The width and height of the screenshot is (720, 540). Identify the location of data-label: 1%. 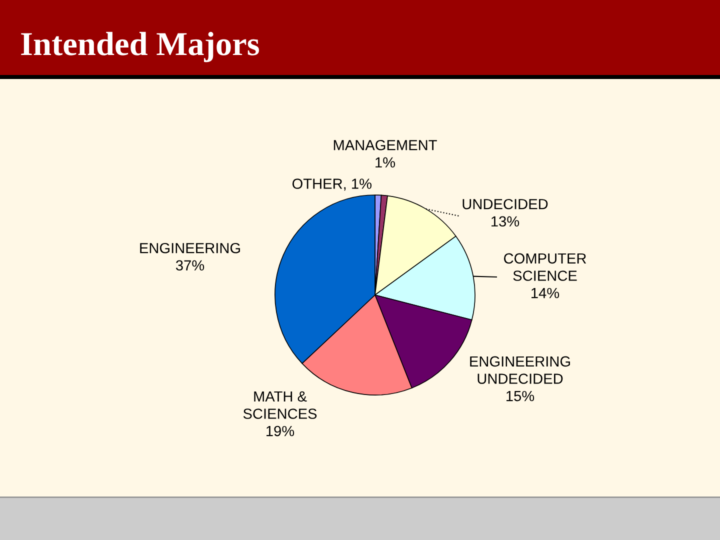
(386, 162).